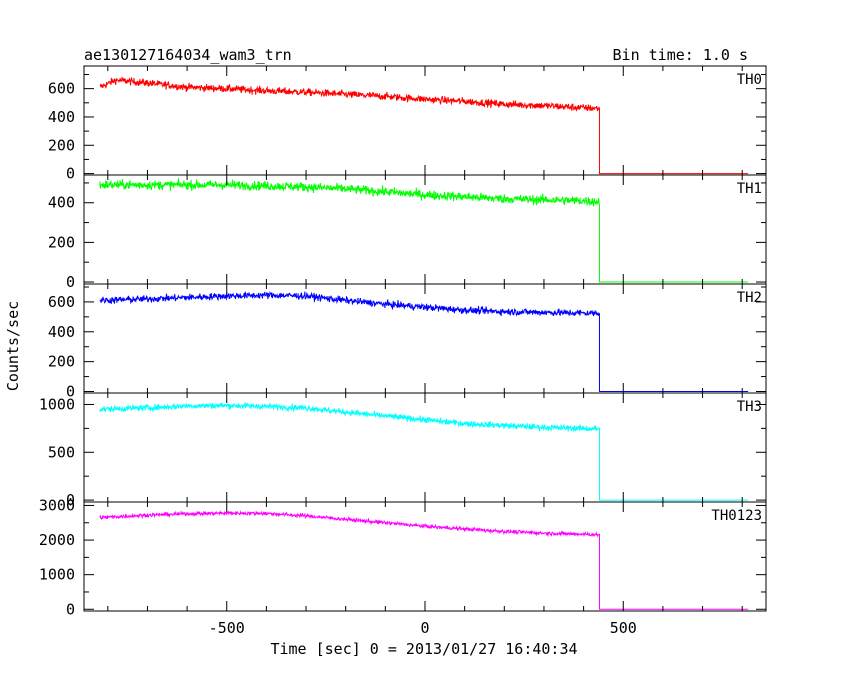 The image size is (850, 680). Describe the element at coordinates (749, 189) in the screenshot. I see `panel-label-th1: TH1` at that location.